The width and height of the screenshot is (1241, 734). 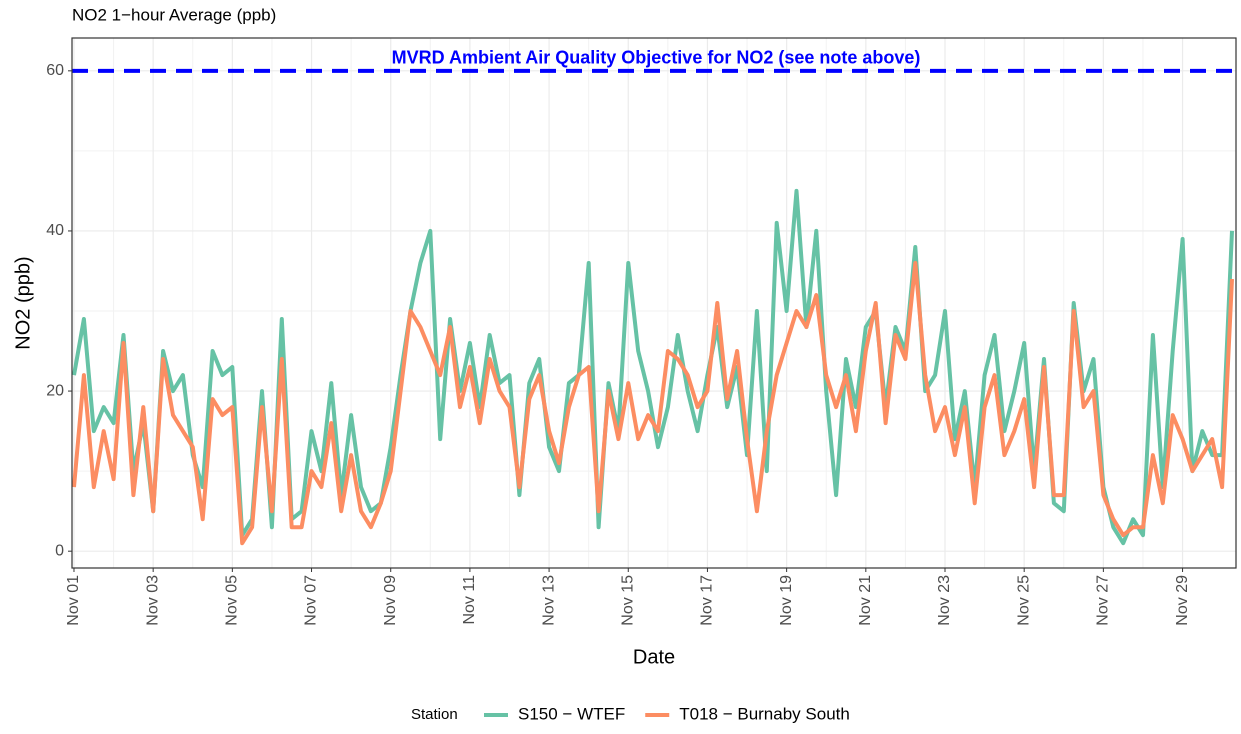 What do you see at coordinates (654, 657) in the screenshot?
I see `x-axis-label: Date` at bounding box center [654, 657].